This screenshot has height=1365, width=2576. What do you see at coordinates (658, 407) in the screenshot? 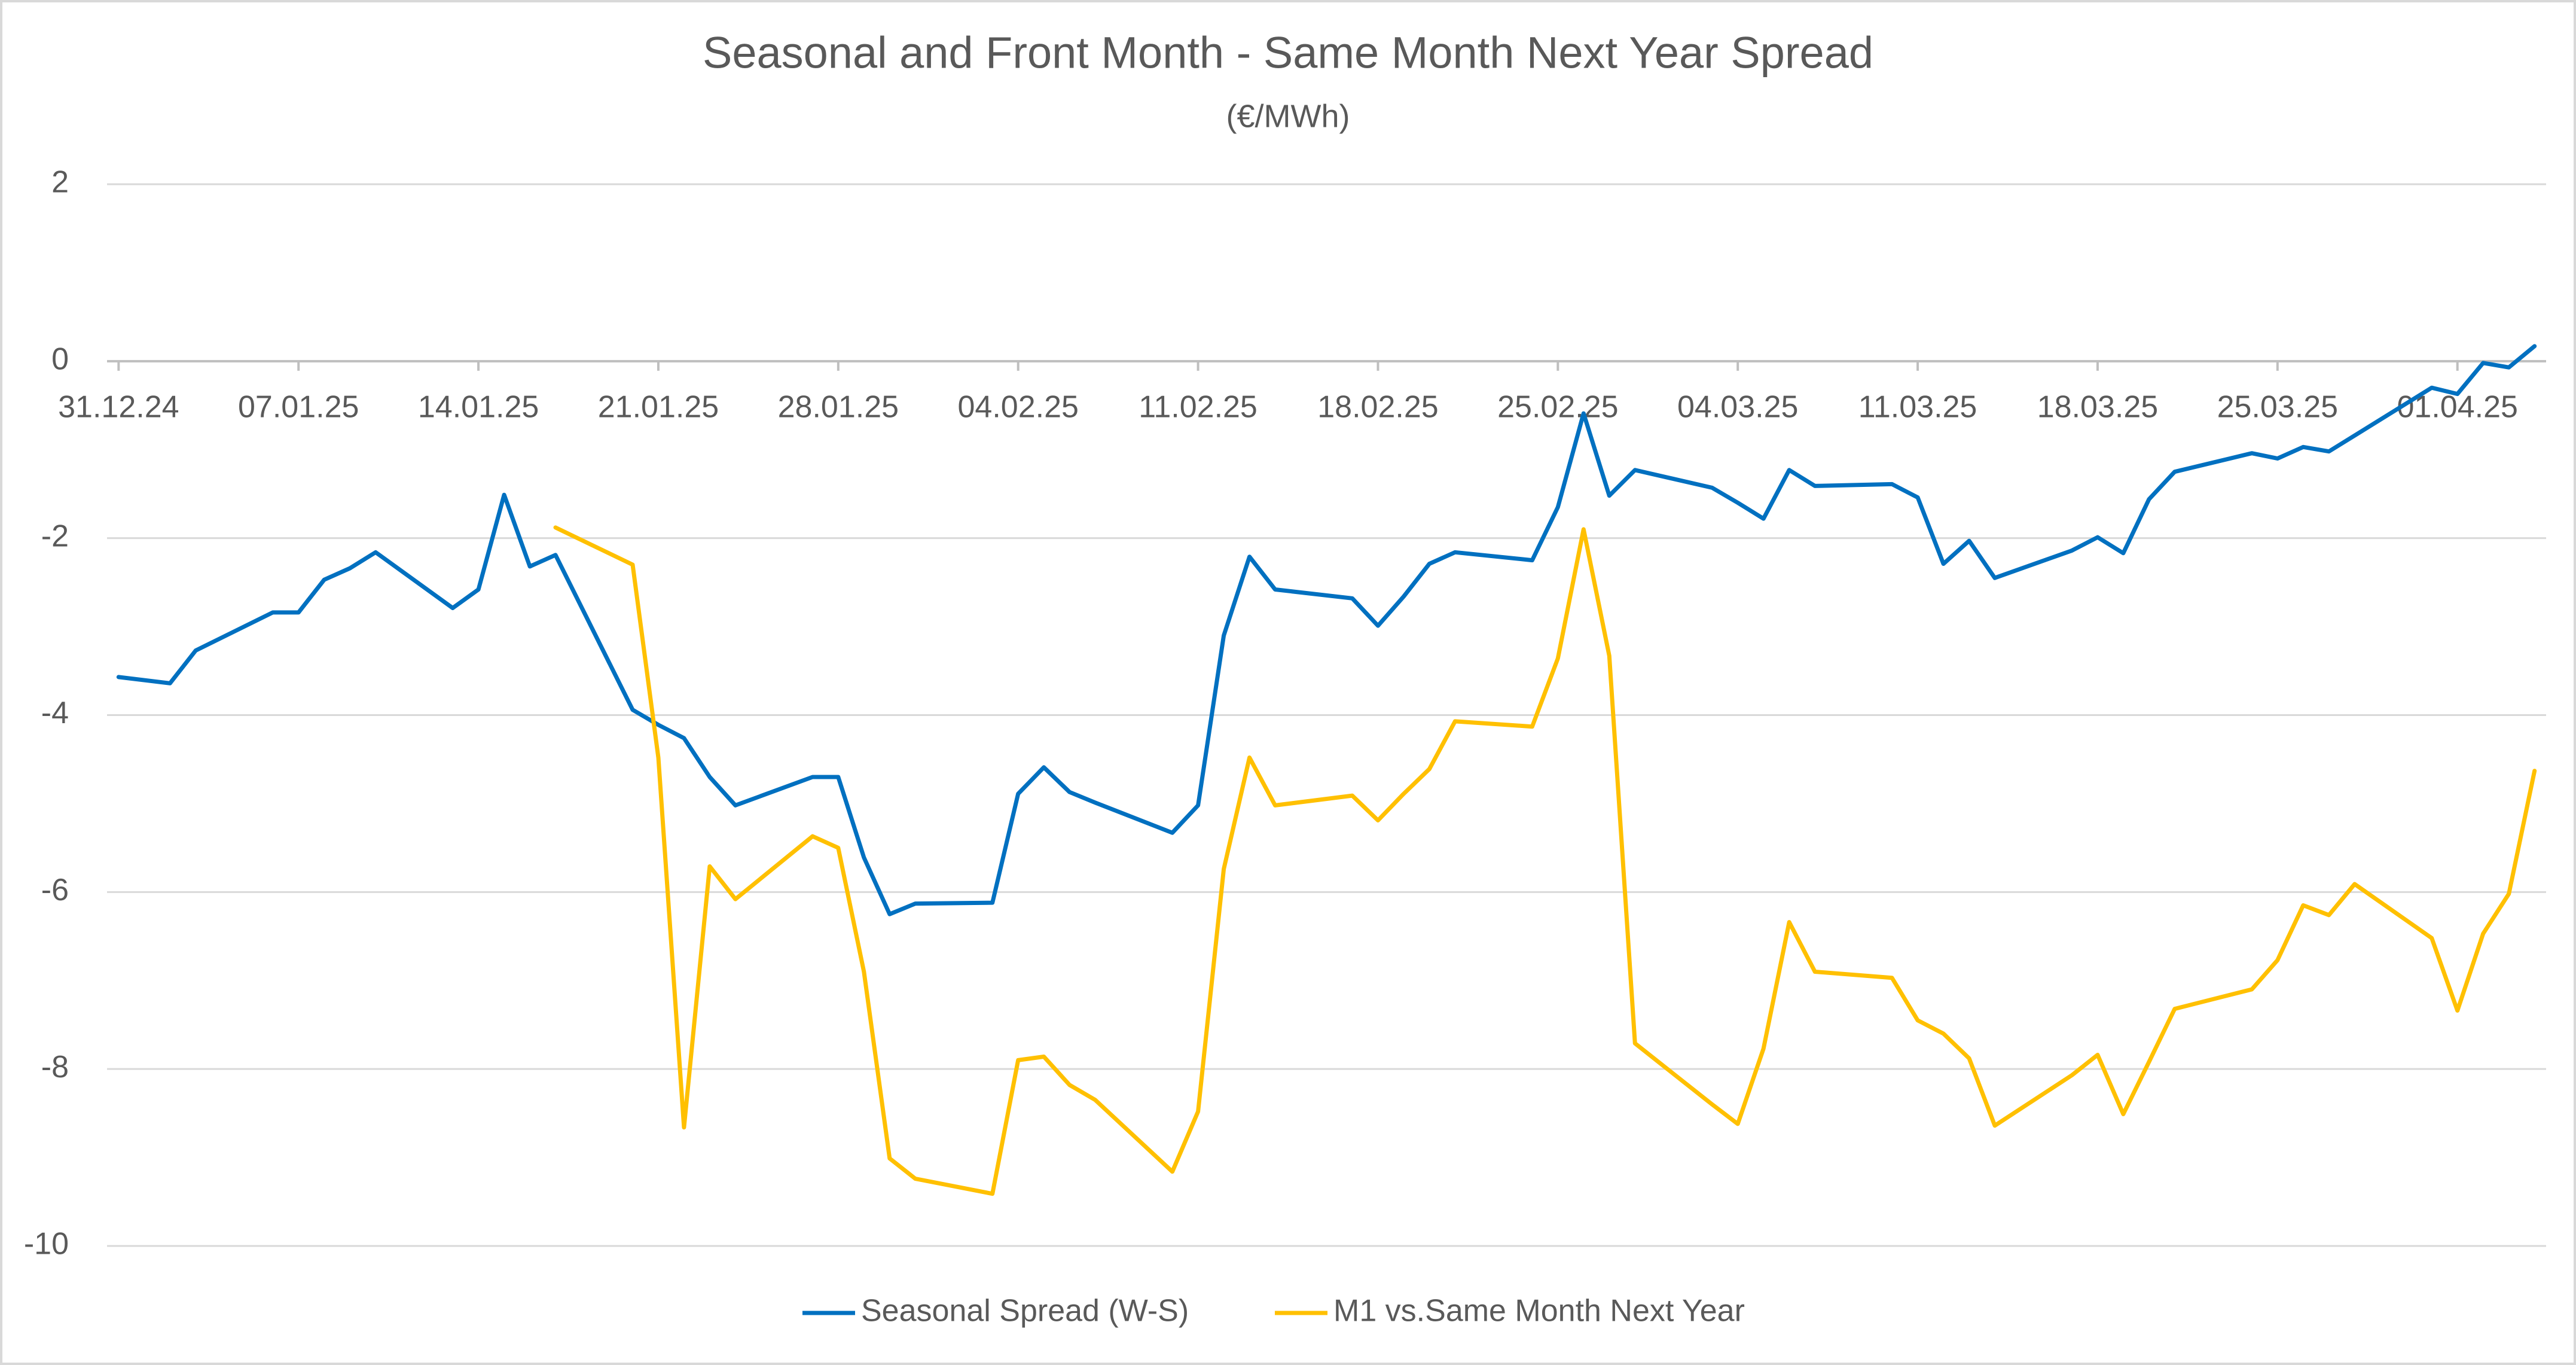
I see `x-tick-label: 21.01.25` at bounding box center [658, 407].